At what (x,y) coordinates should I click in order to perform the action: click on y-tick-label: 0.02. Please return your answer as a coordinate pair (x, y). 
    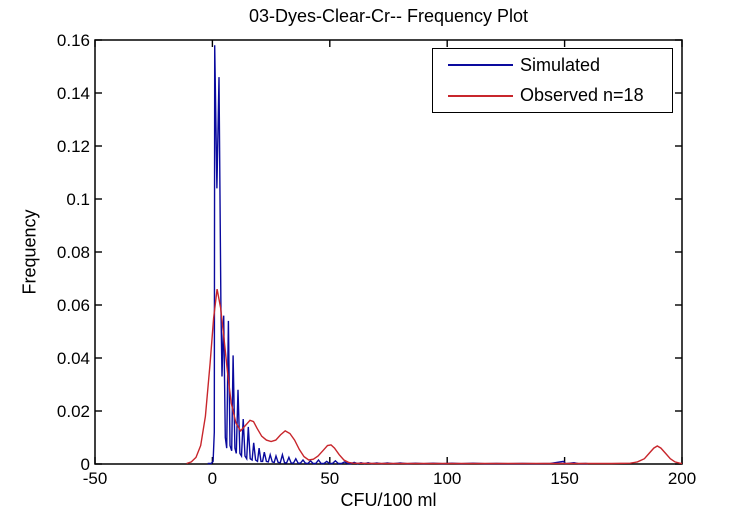
    Looking at the image, I should click on (73, 411).